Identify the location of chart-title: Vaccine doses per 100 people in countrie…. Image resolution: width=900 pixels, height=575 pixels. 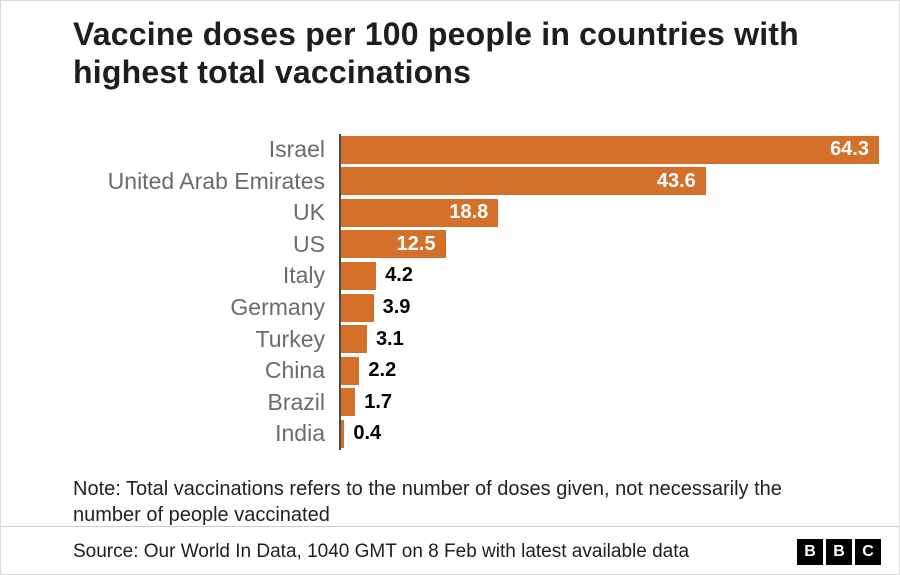
(436, 53).